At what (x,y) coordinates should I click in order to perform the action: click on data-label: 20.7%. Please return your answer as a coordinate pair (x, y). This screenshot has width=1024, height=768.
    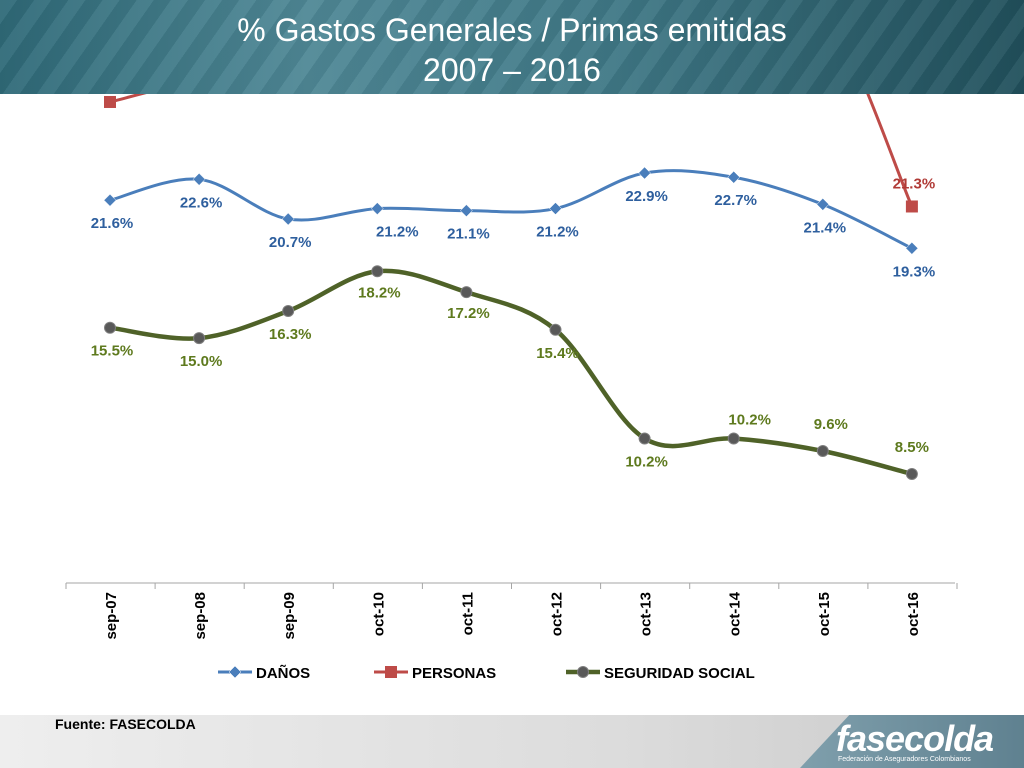
    Looking at the image, I should click on (290, 242).